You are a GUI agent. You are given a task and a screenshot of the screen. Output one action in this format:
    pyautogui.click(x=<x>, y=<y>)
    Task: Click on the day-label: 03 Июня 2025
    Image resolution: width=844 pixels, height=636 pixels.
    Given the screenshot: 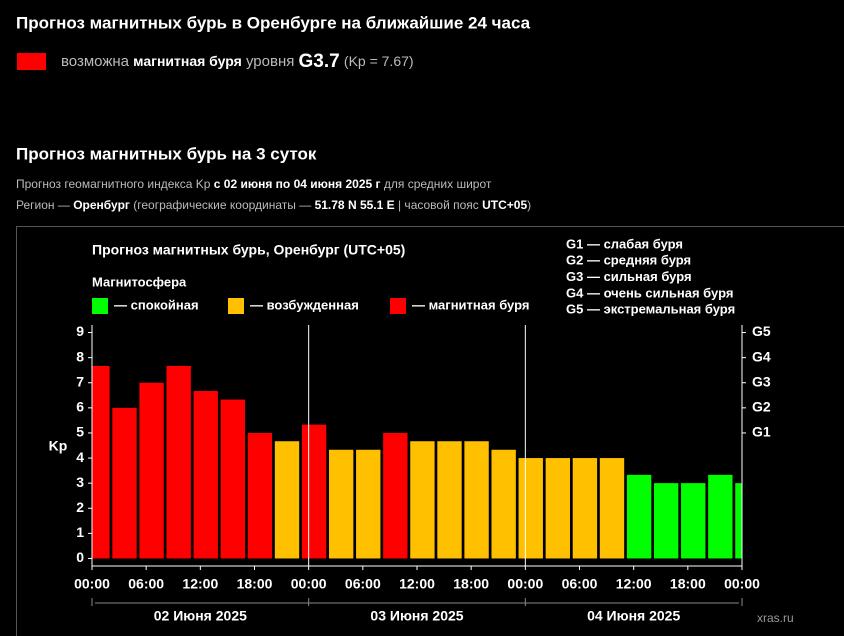 What is the action you would take?
    pyautogui.click(x=416, y=616)
    